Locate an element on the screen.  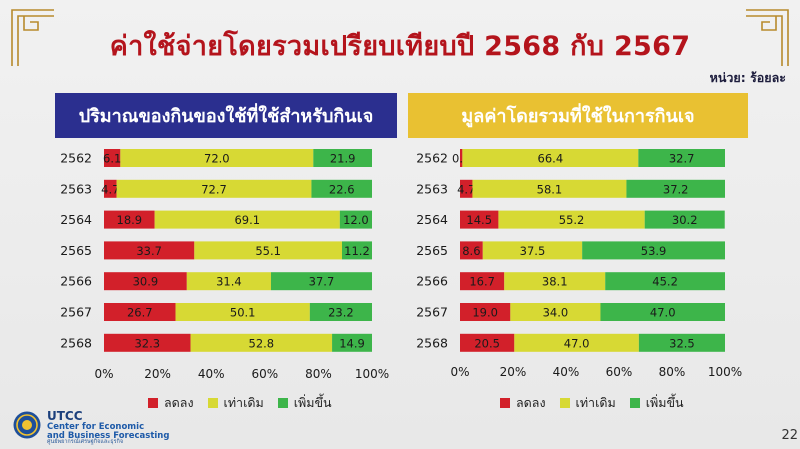
data-label-same: 52.8 is located at coordinates (262, 343).